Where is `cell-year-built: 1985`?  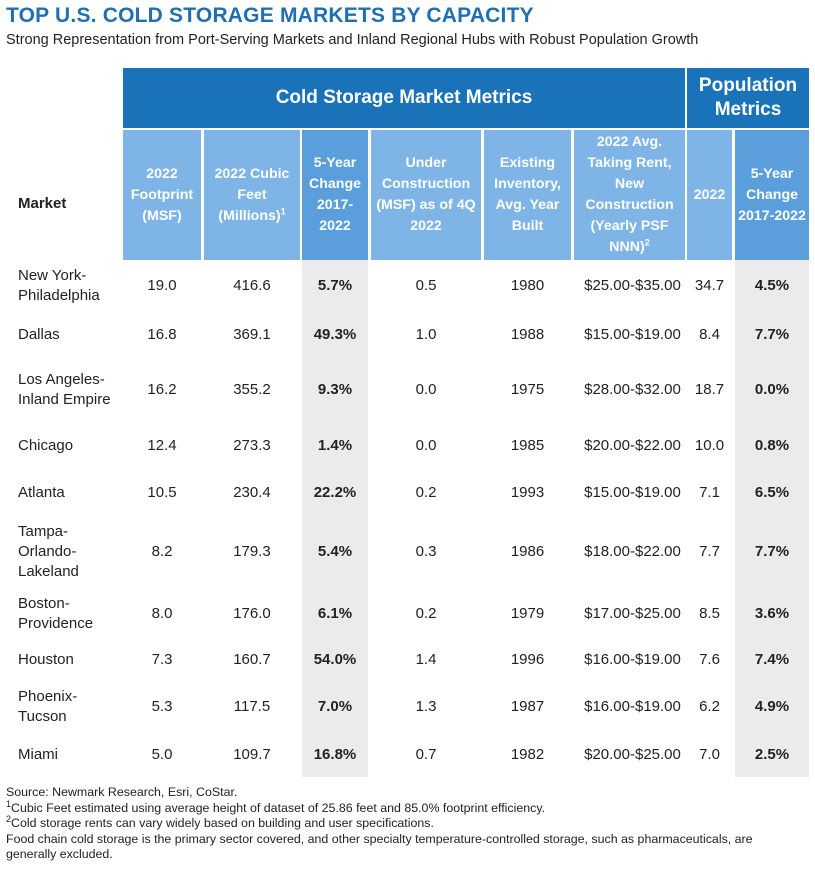
cell-year-built: 1985 is located at coordinates (527, 445).